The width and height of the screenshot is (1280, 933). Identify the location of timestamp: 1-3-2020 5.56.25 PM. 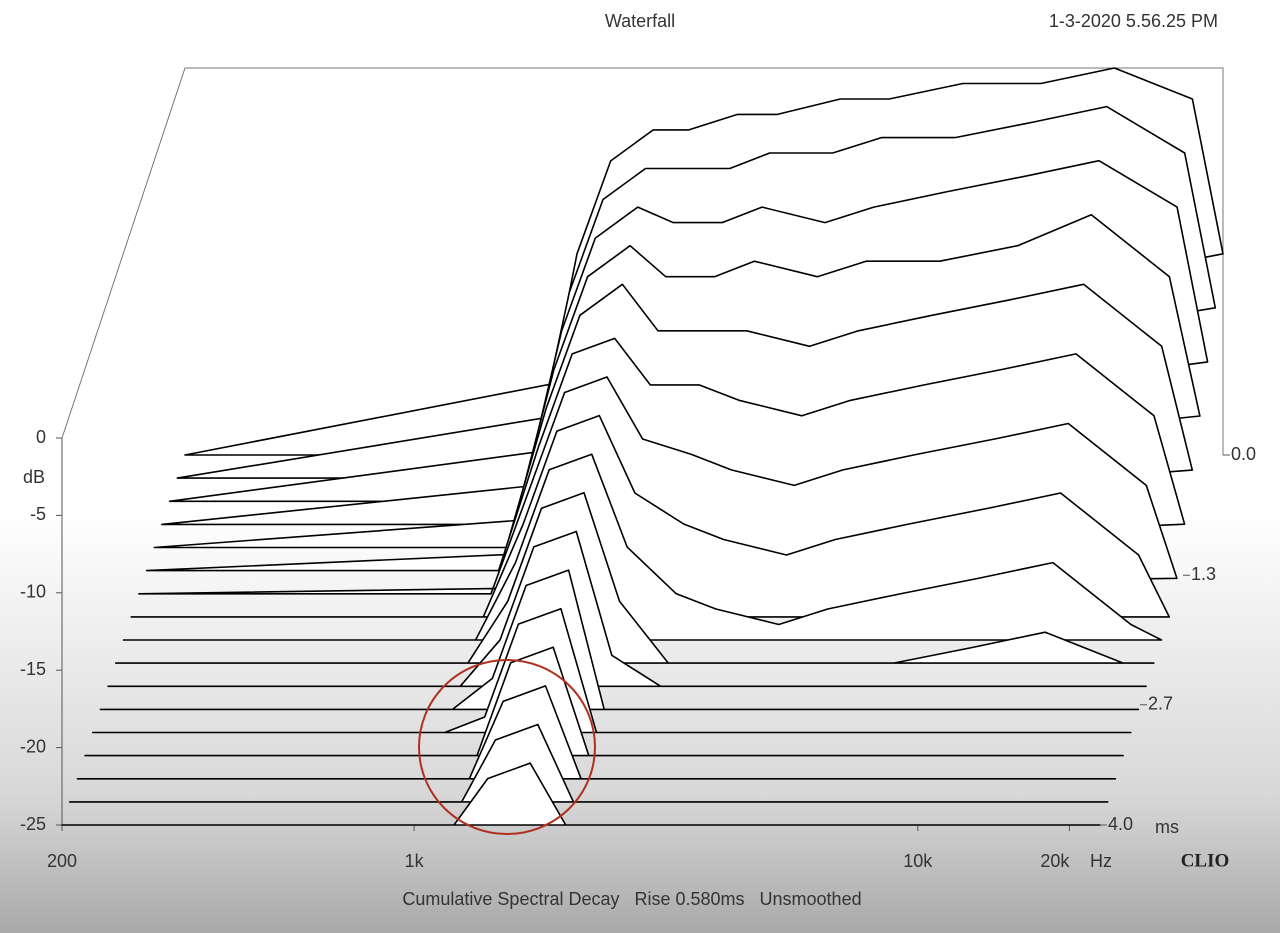
(1133, 21).